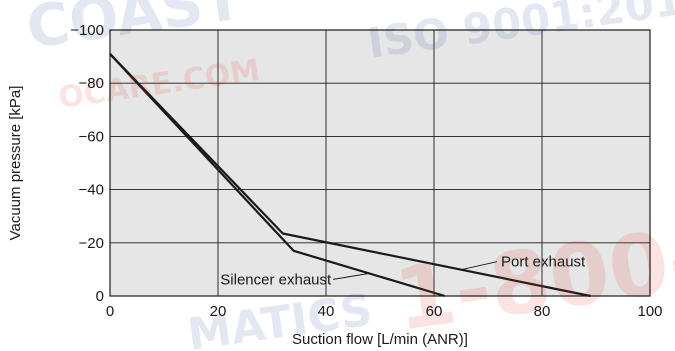  I want to click on y-tick-label: 0, so click(100, 296).